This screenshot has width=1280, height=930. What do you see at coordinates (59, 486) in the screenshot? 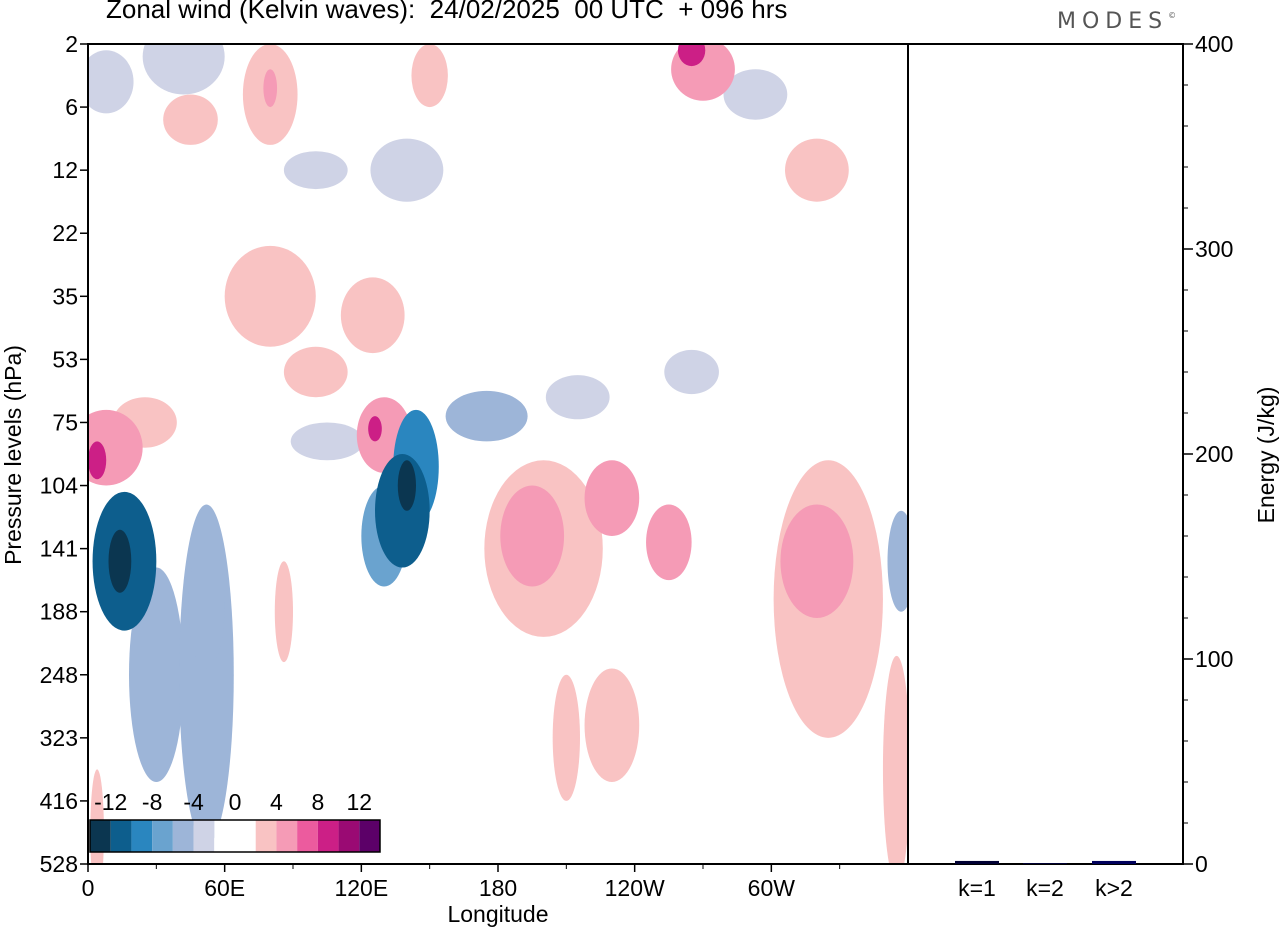
I see `y-tick-label: 104` at bounding box center [59, 486].